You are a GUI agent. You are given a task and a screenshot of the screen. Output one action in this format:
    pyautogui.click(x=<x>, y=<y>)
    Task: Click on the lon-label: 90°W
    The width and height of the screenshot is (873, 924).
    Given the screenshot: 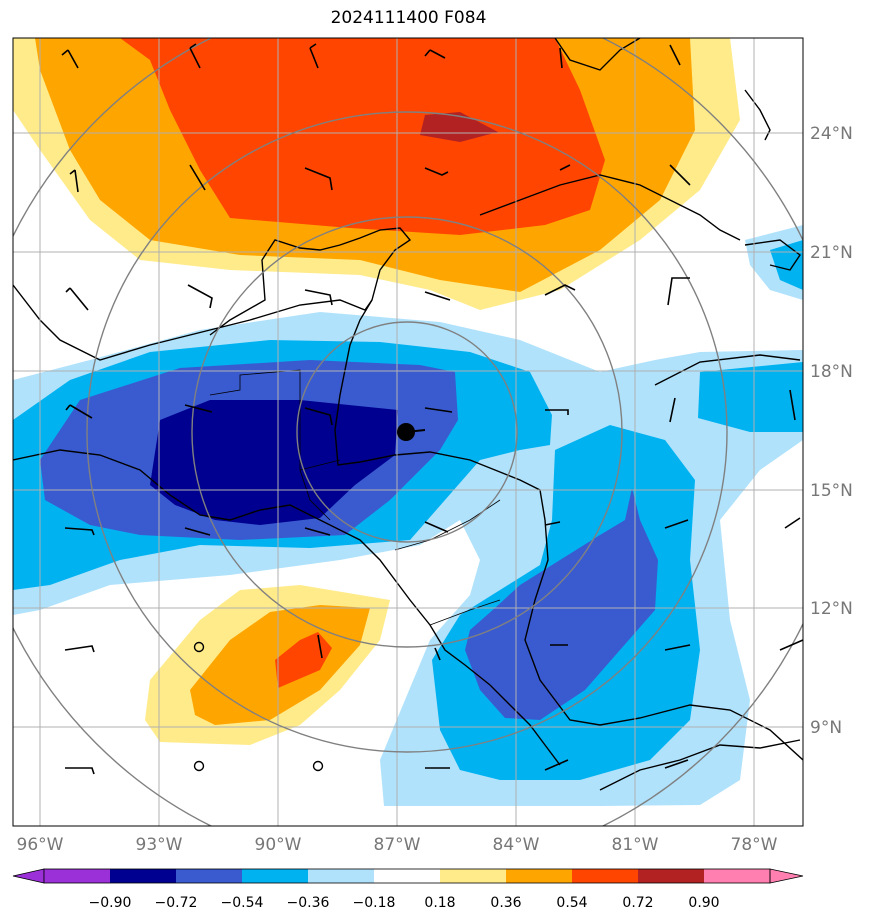 What is the action you would take?
    pyautogui.click(x=278, y=845)
    